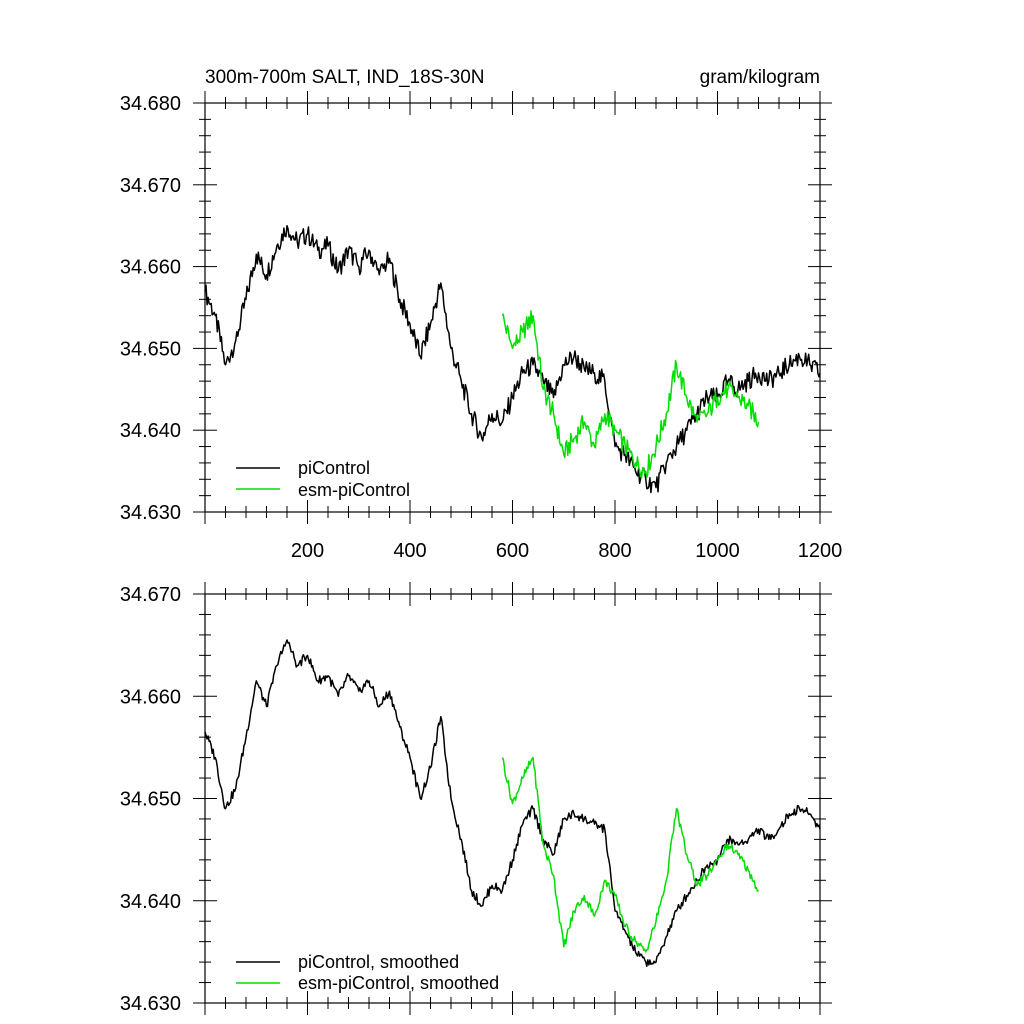 This screenshot has height=1024, width=1024. What do you see at coordinates (820, 551) in the screenshot?
I see `x-tick-label: 1200` at bounding box center [820, 551].